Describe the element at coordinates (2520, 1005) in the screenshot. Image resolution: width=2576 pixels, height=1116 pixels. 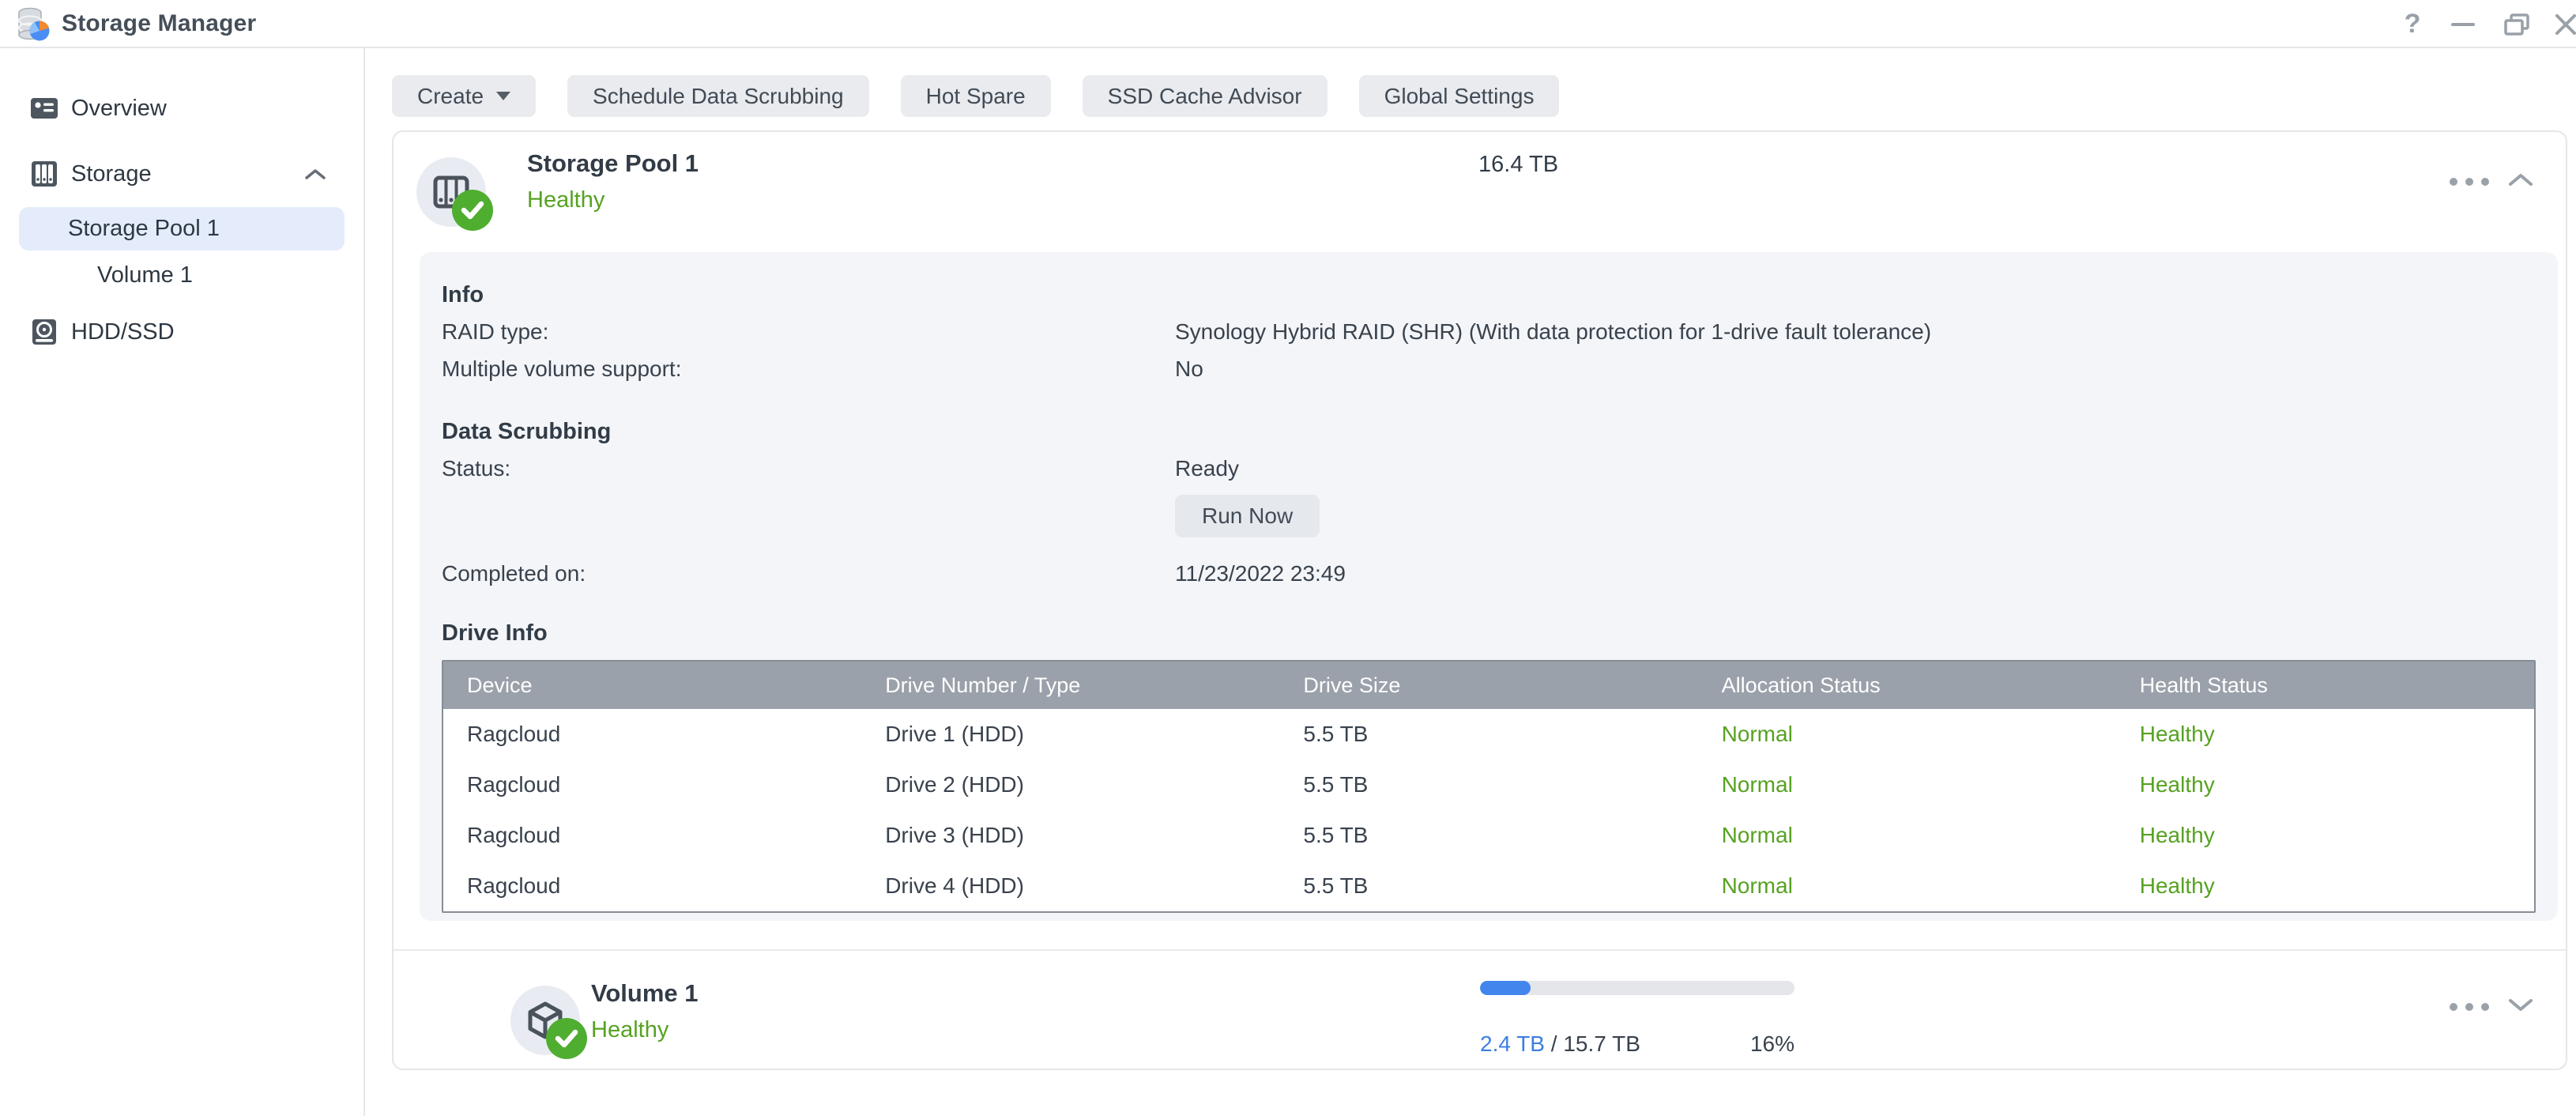
I see `volume-expand-chevron-down-icon` at that location.